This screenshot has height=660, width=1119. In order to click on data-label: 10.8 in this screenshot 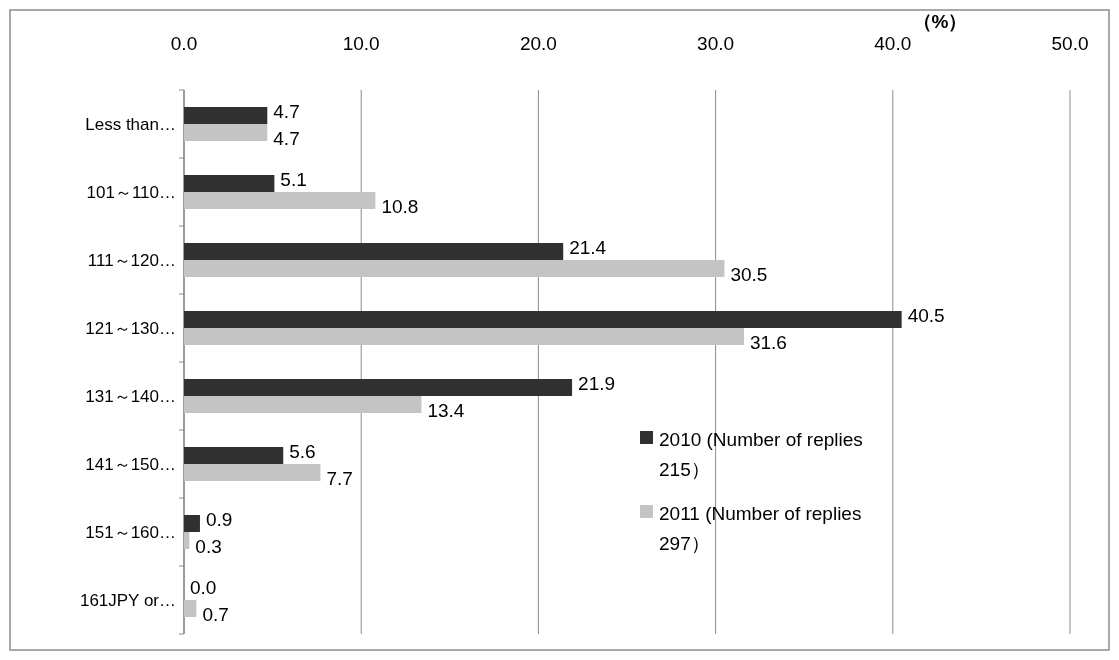, I will do `click(400, 206)`.